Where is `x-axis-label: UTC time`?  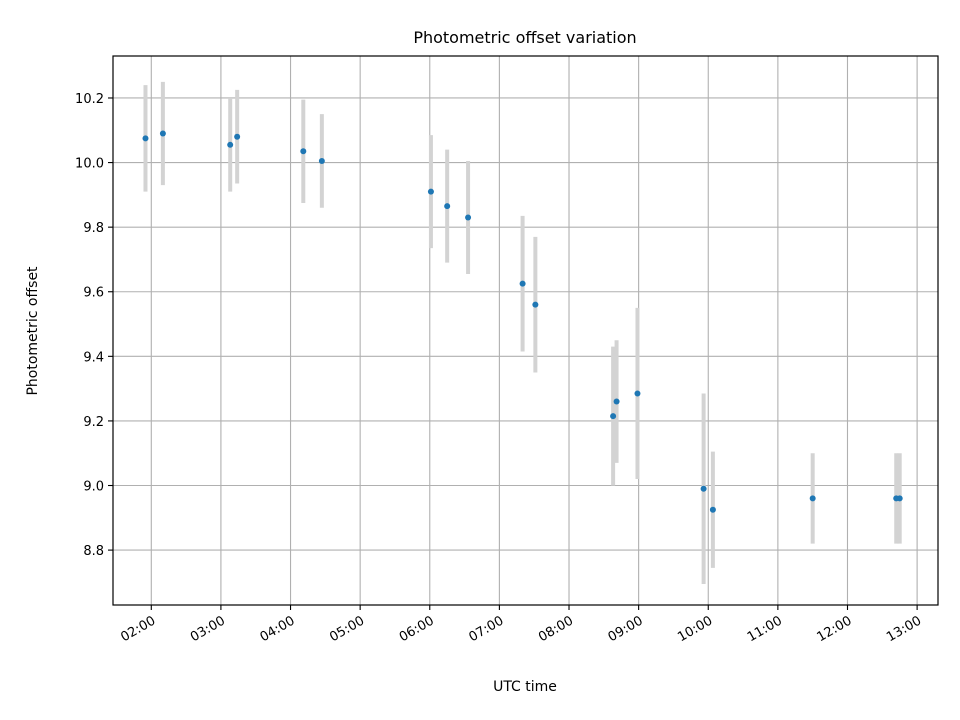
x-axis-label: UTC time is located at coordinates (525, 687).